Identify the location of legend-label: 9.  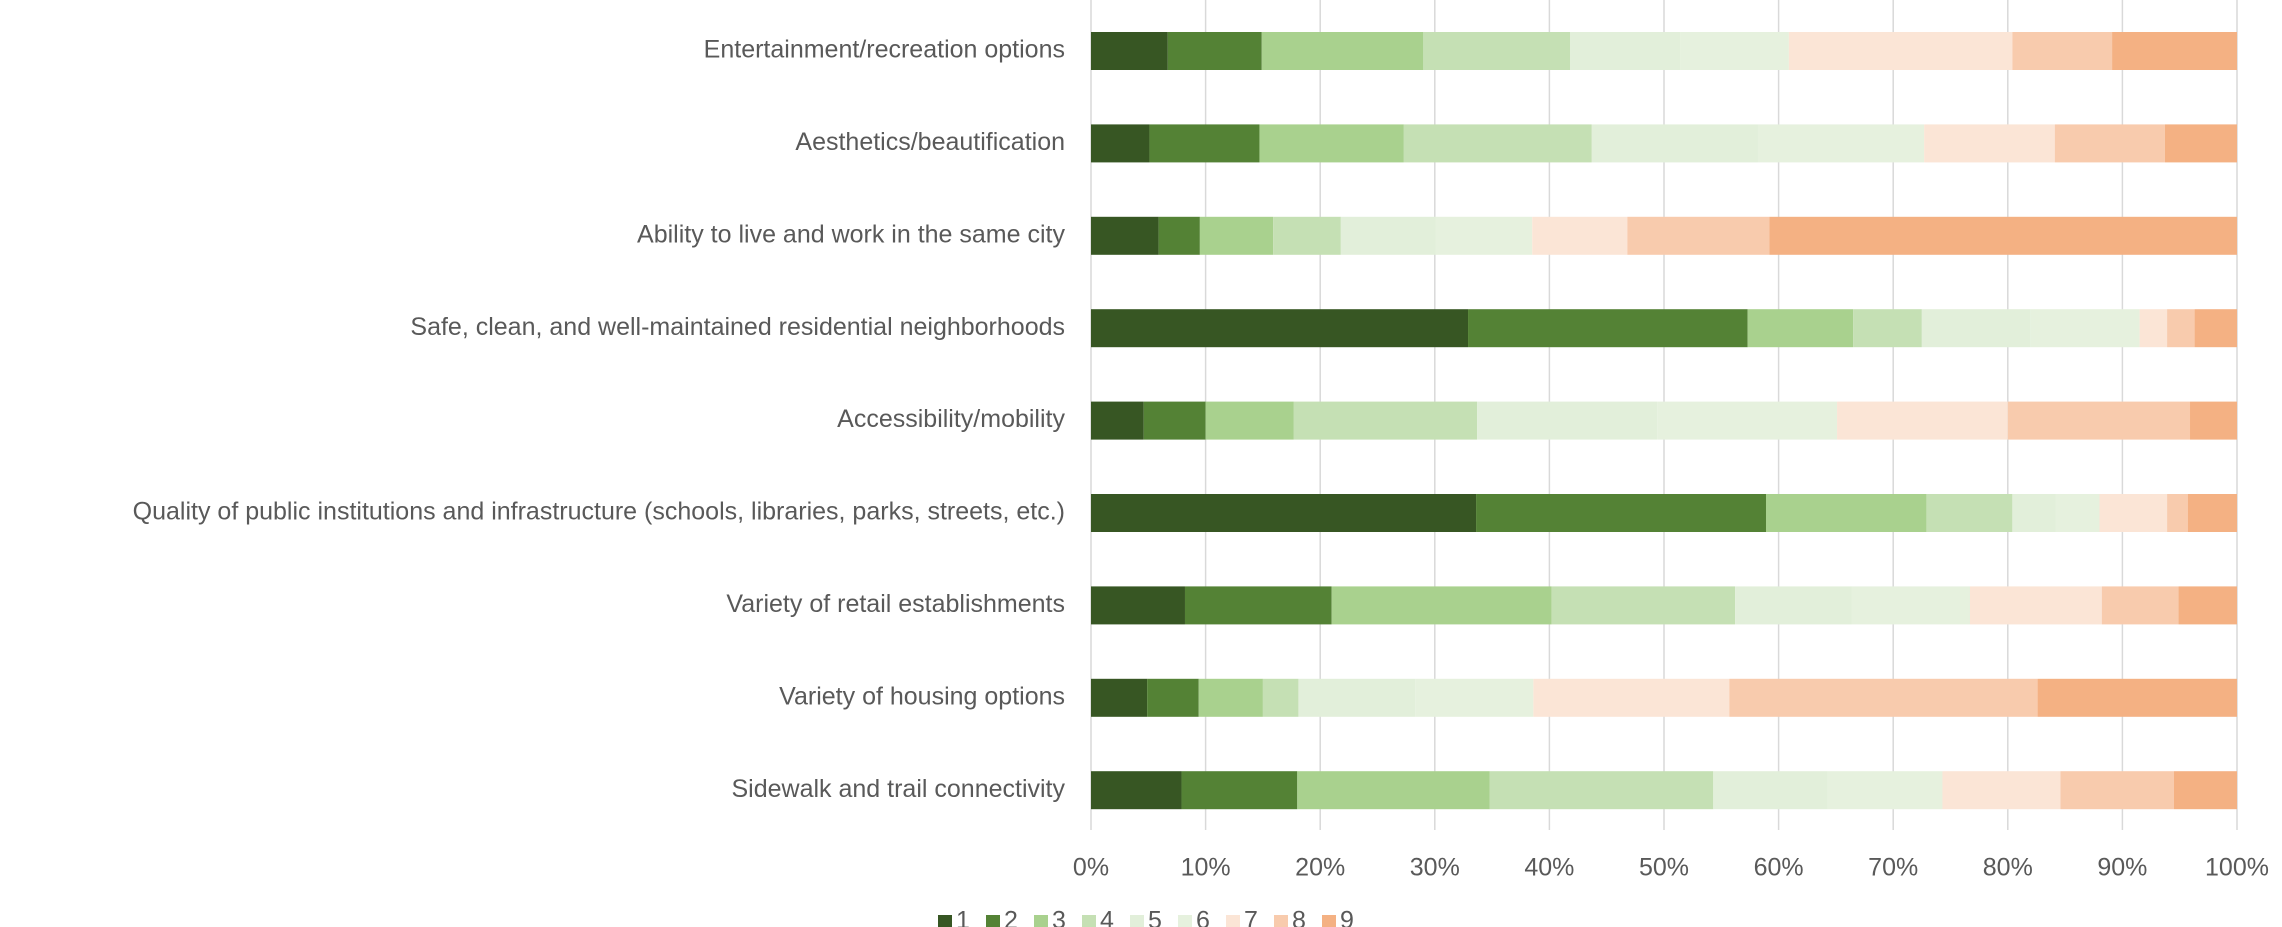
(1347, 917).